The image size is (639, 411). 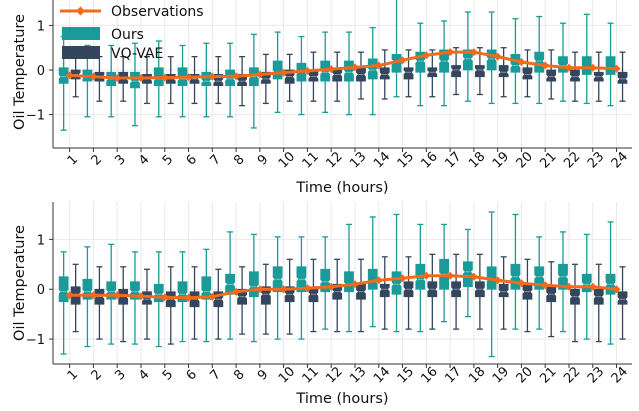 I want to click on legend-vqvae-swatch, so click(x=81, y=52).